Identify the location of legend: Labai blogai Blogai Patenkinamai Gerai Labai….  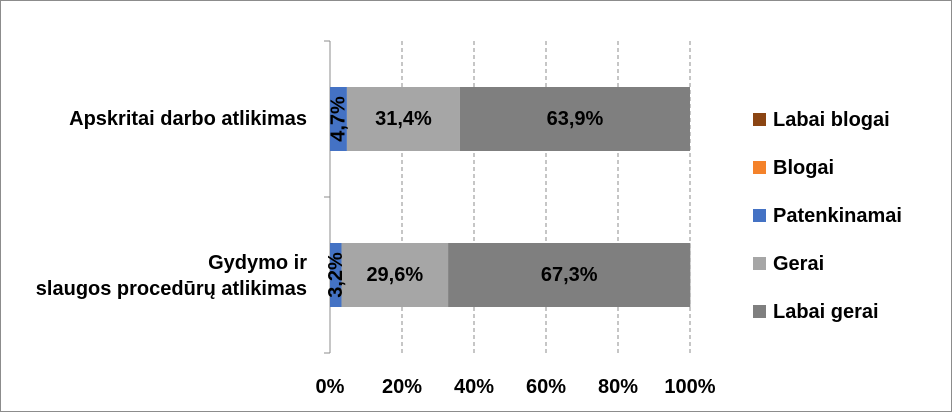
(827, 216).